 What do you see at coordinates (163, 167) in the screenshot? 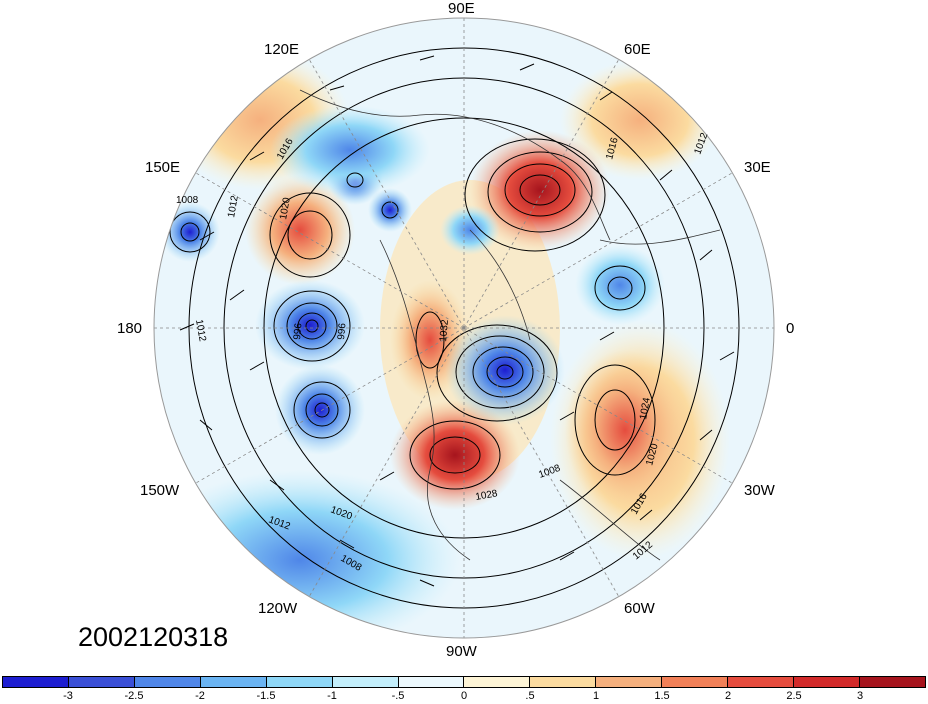
I see `lon-label-150e: 150E` at bounding box center [163, 167].